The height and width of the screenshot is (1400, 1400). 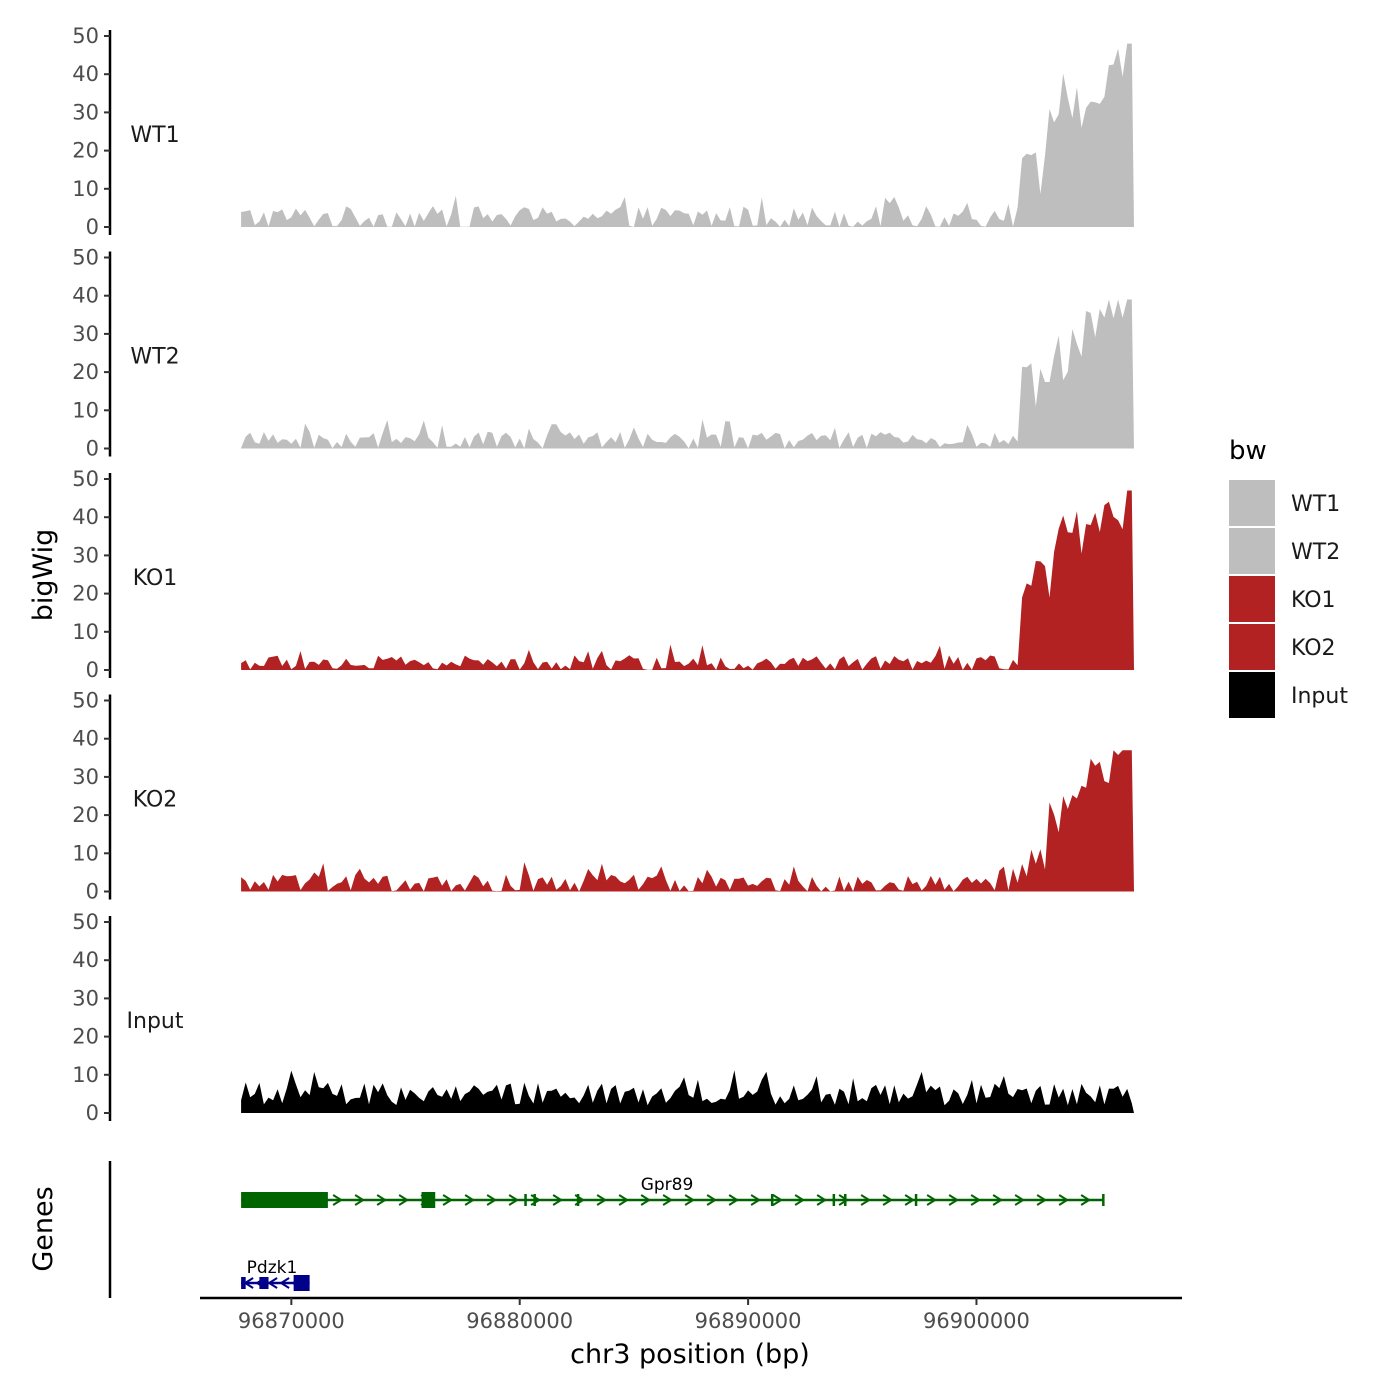 I want to click on x-tick-label: 96900000, so click(x=976, y=1321).